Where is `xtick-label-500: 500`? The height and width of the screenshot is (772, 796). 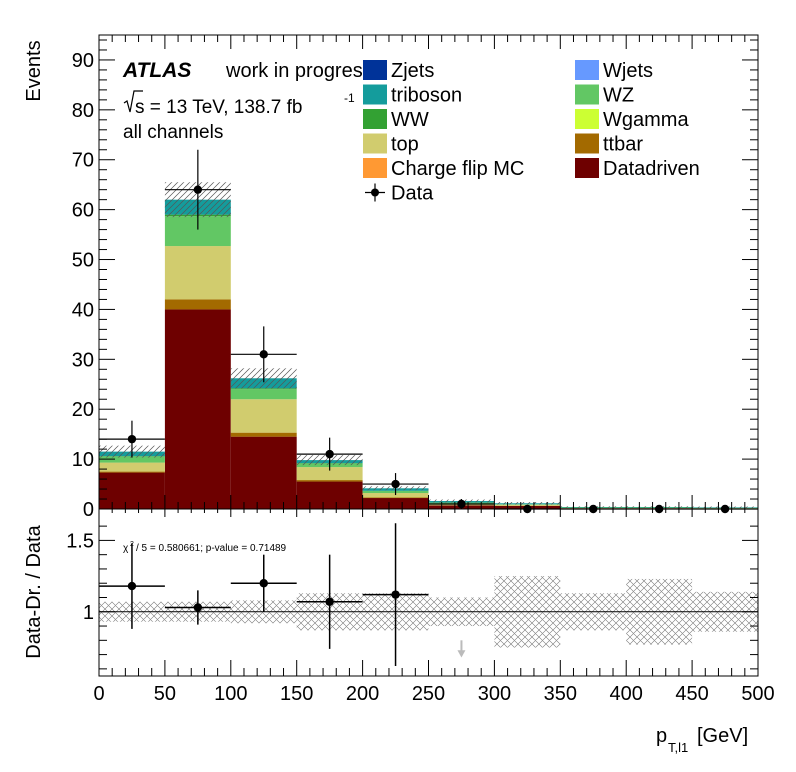 xtick-label-500: 500 is located at coordinates (757, 694).